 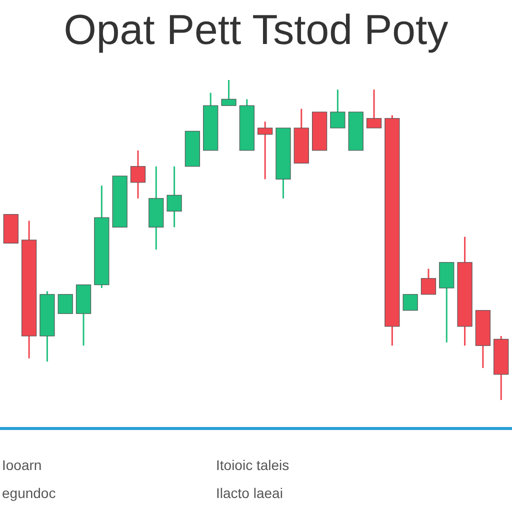 What do you see at coordinates (253, 465) in the screenshot?
I see `text: Itoioic taleis` at bounding box center [253, 465].